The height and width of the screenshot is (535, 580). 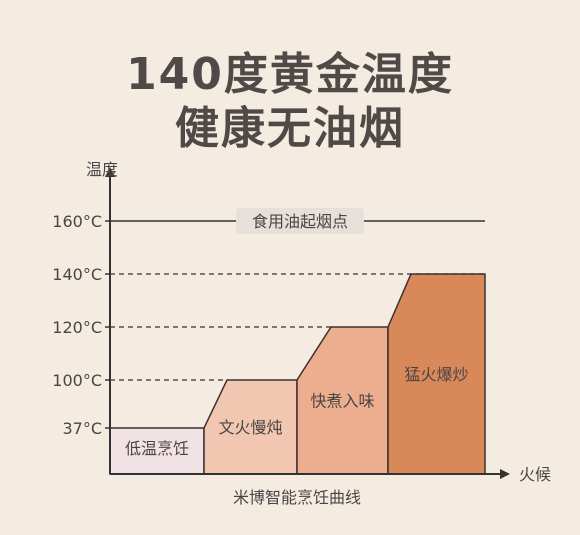 I want to click on y-axis-label: 温度, so click(x=102, y=169).